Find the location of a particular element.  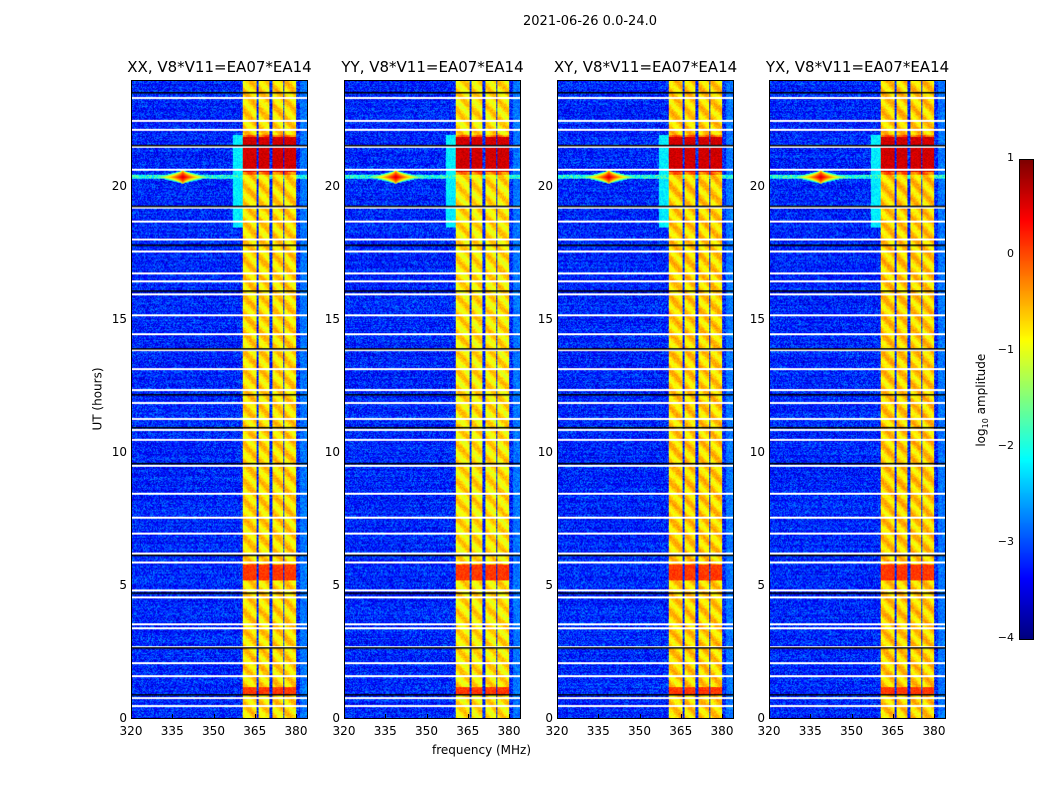

colorbar-tick-label: −1 is located at coordinates (1005, 349).